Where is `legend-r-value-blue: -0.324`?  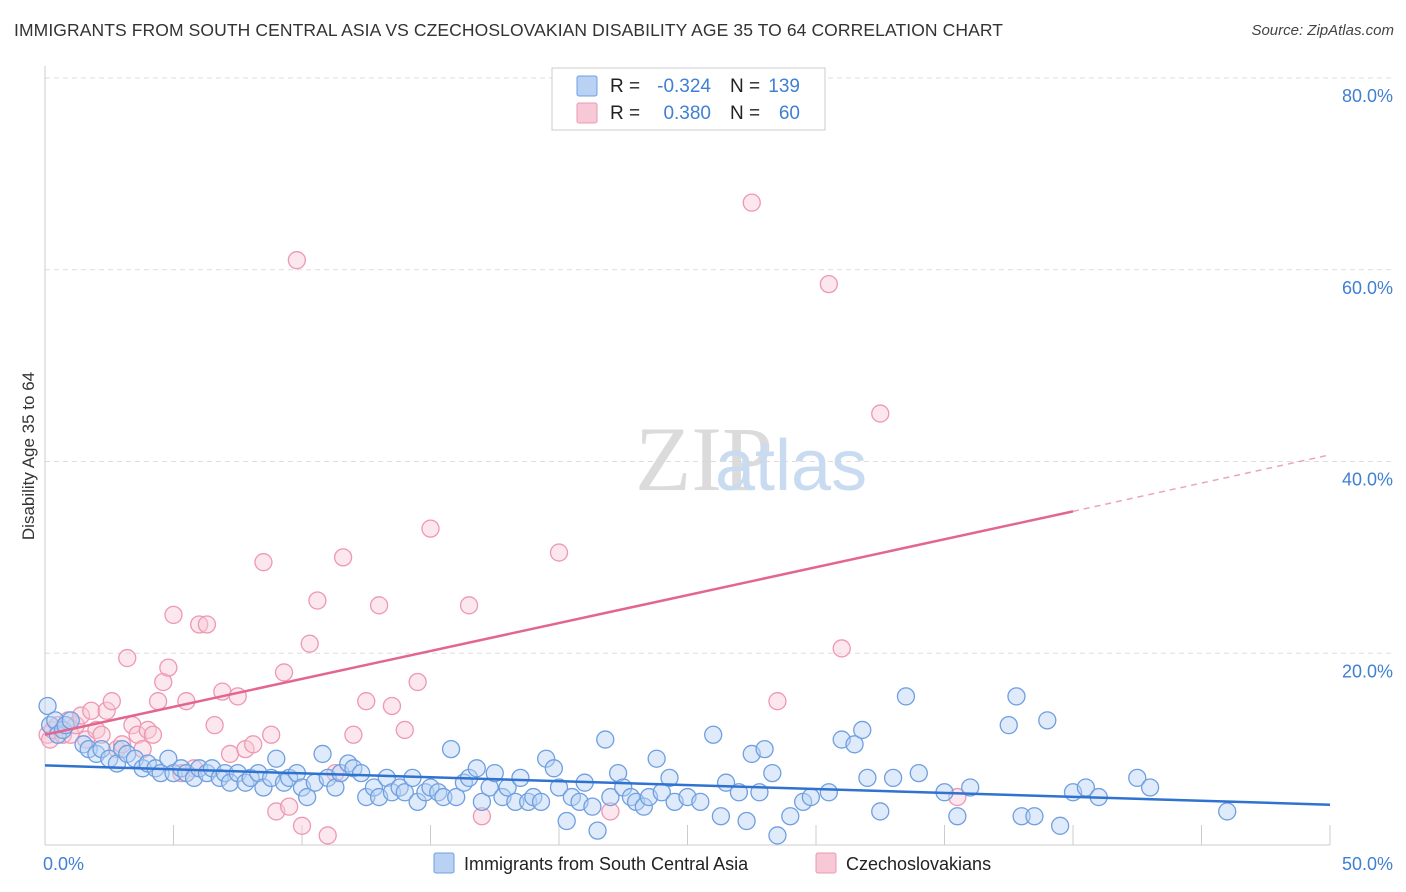 legend-r-value-blue: -0.324 is located at coordinates (684, 86).